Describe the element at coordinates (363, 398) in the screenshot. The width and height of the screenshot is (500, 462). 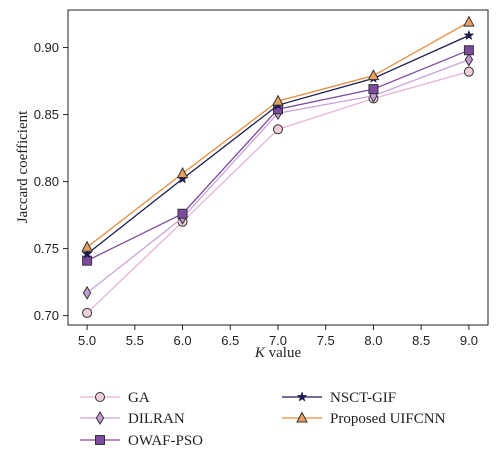
I see `legend-label: NSCT-GIF` at that location.